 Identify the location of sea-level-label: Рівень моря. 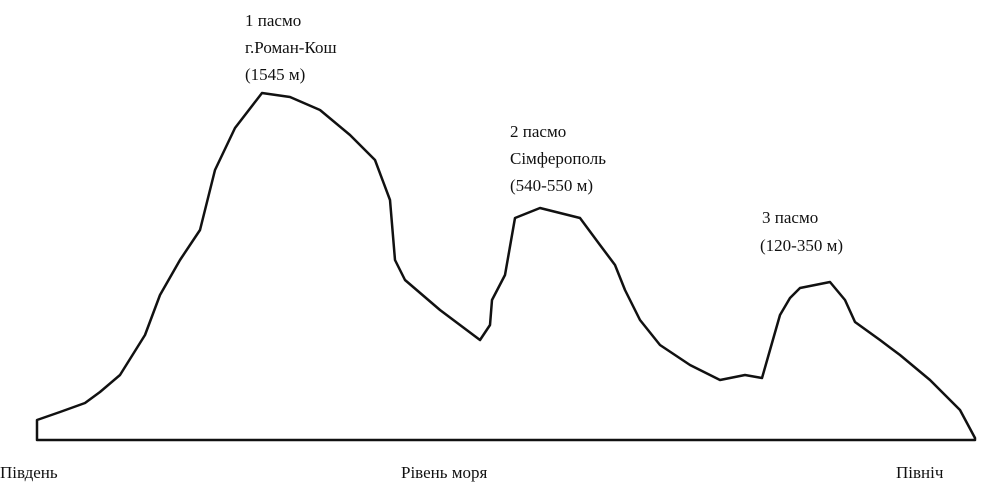
(444, 472).